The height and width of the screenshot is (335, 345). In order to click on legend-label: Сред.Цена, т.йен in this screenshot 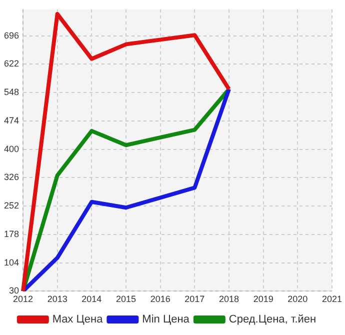, I will do `click(272, 320)`.